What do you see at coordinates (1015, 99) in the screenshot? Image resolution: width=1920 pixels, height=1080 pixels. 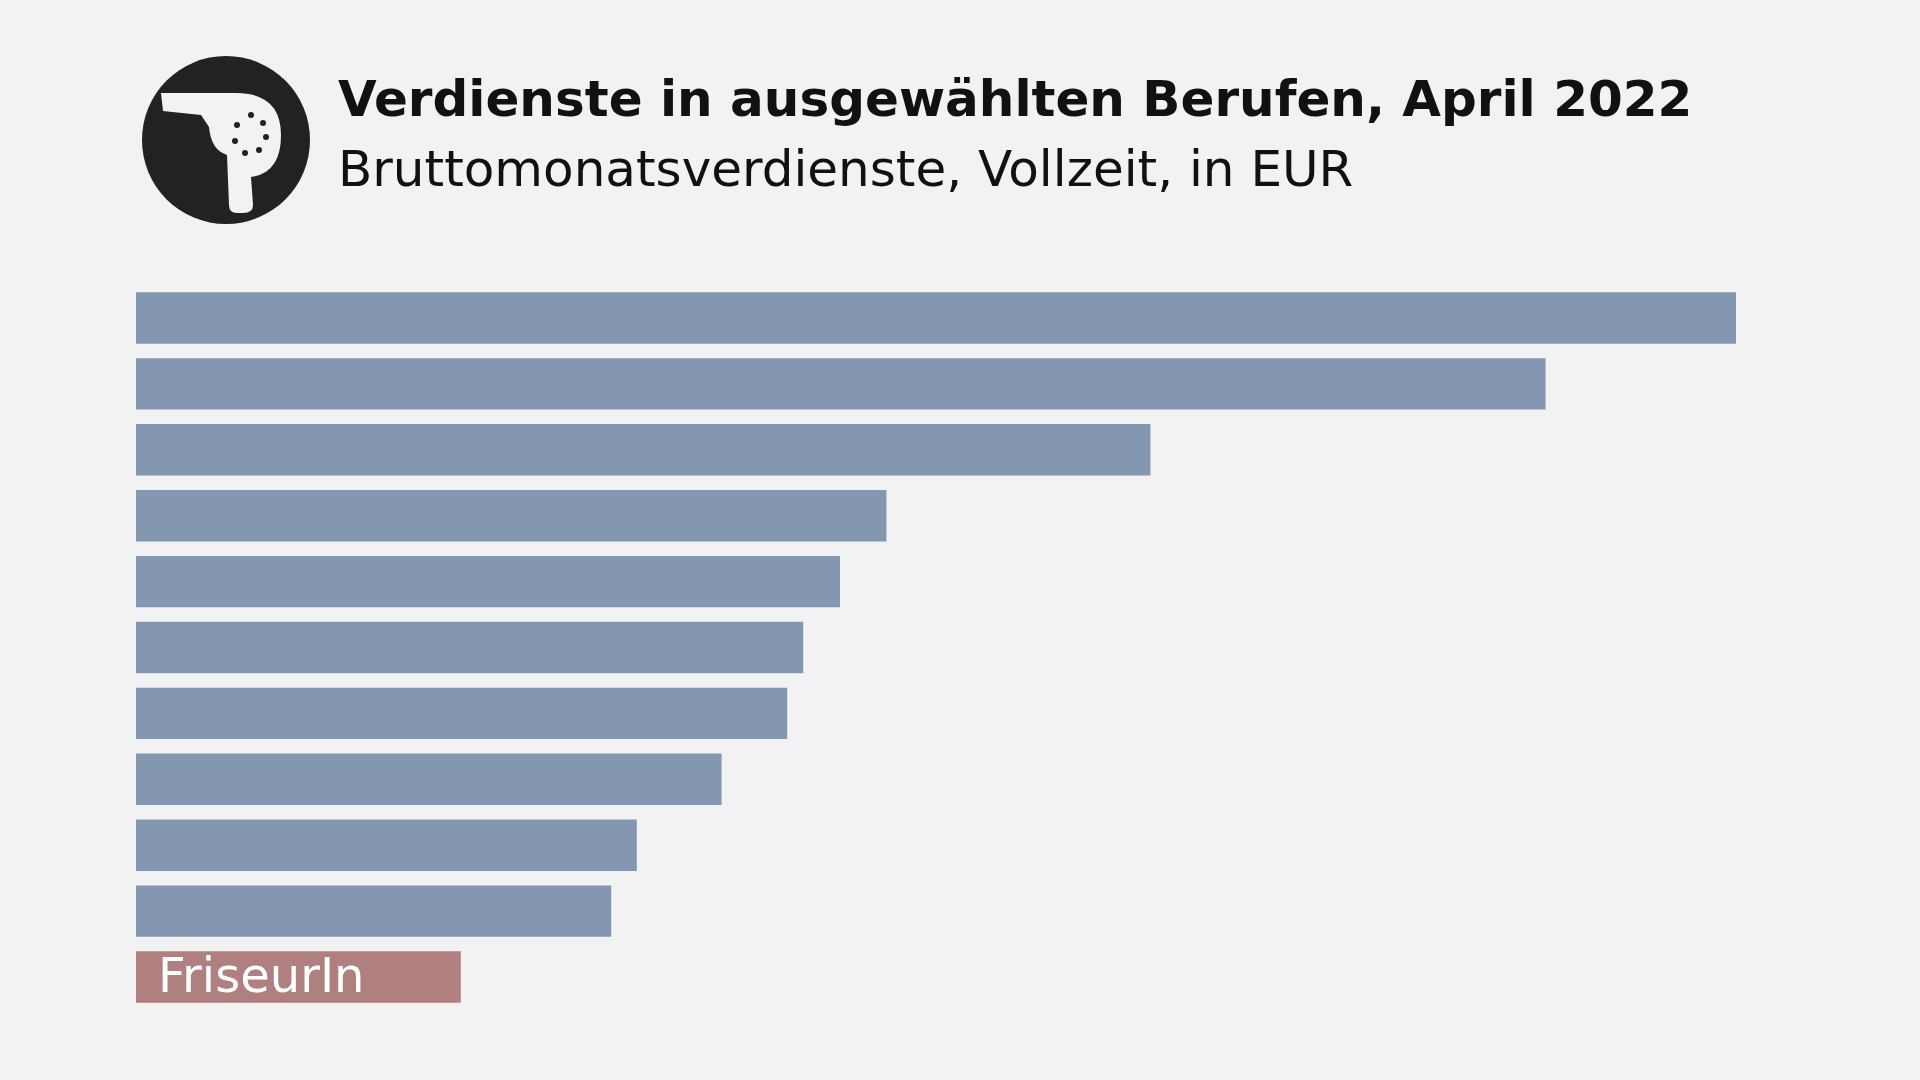 I see `chart-title: Verdienste in ausgewählten Berufen, April 2022` at bounding box center [1015, 99].